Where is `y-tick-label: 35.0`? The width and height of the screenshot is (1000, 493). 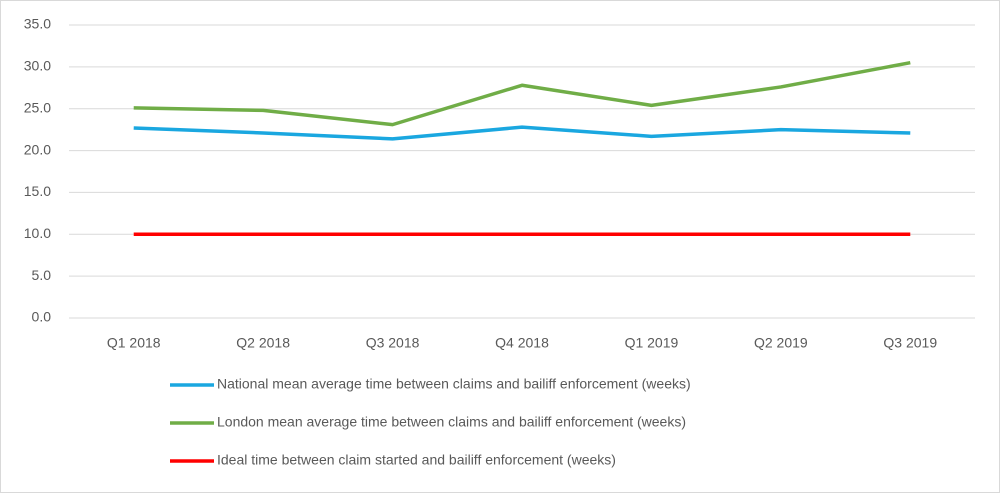 y-tick-label: 35.0 is located at coordinates (37, 24).